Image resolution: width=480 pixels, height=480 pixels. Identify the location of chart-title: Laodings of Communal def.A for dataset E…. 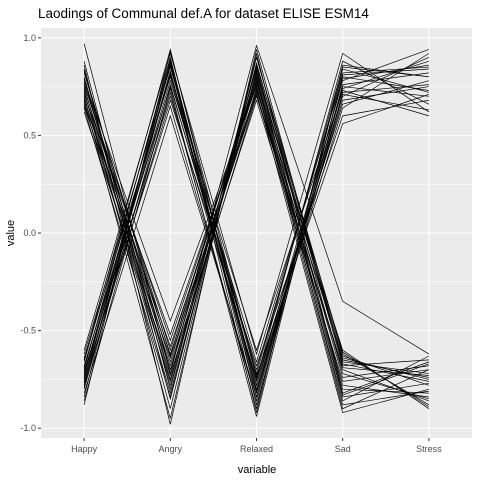
(203, 13).